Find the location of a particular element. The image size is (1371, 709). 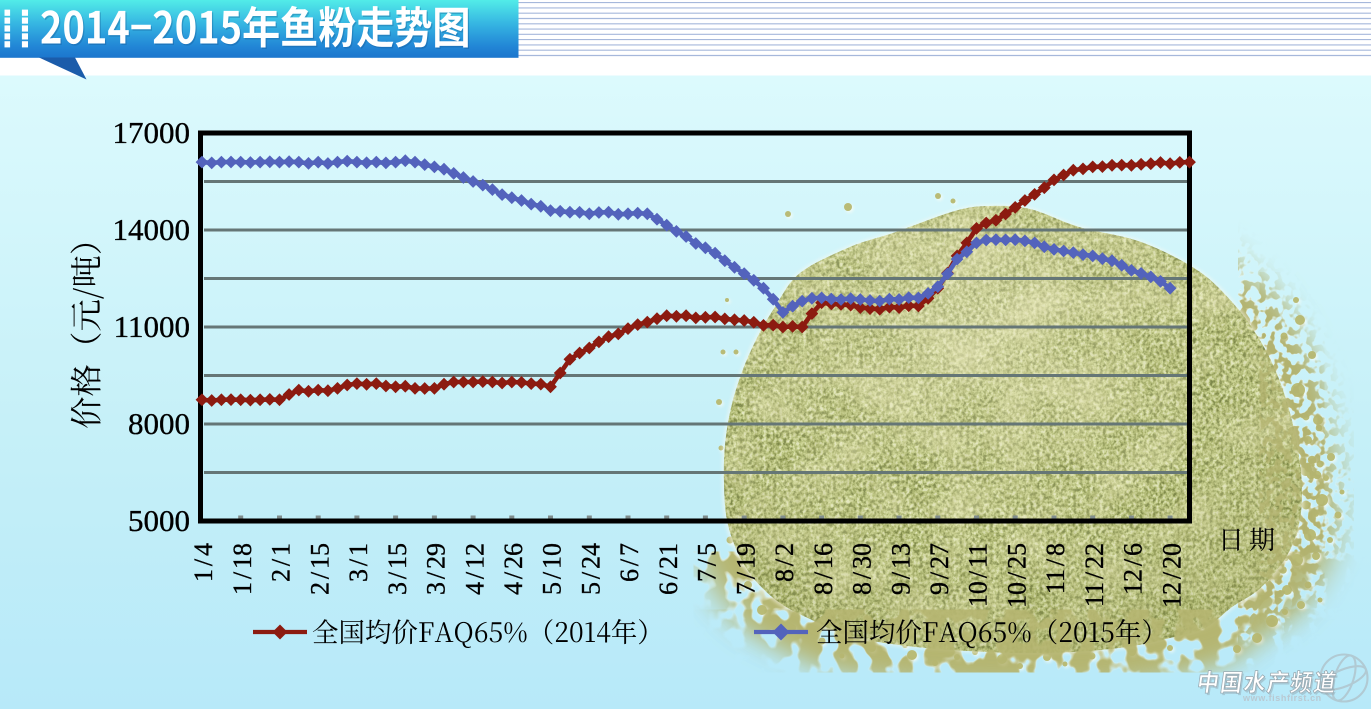

svg-text: 17000 is located at coordinates (152, 132).